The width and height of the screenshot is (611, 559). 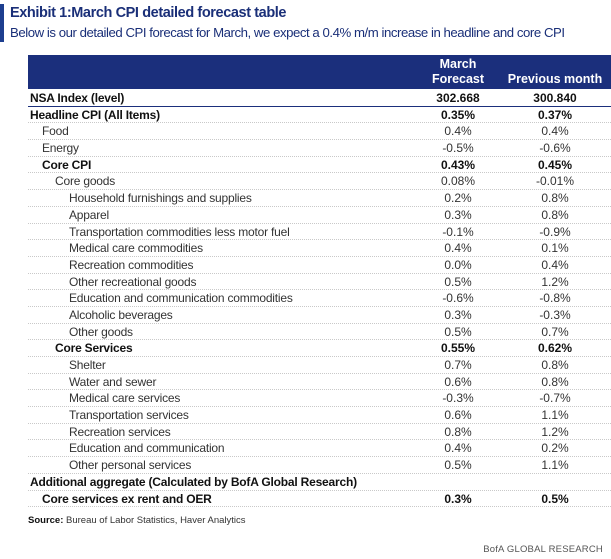 What do you see at coordinates (319, 449) in the screenshot?
I see `table-row: Education and communication 0.4% 0.2%` at bounding box center [319, 449].